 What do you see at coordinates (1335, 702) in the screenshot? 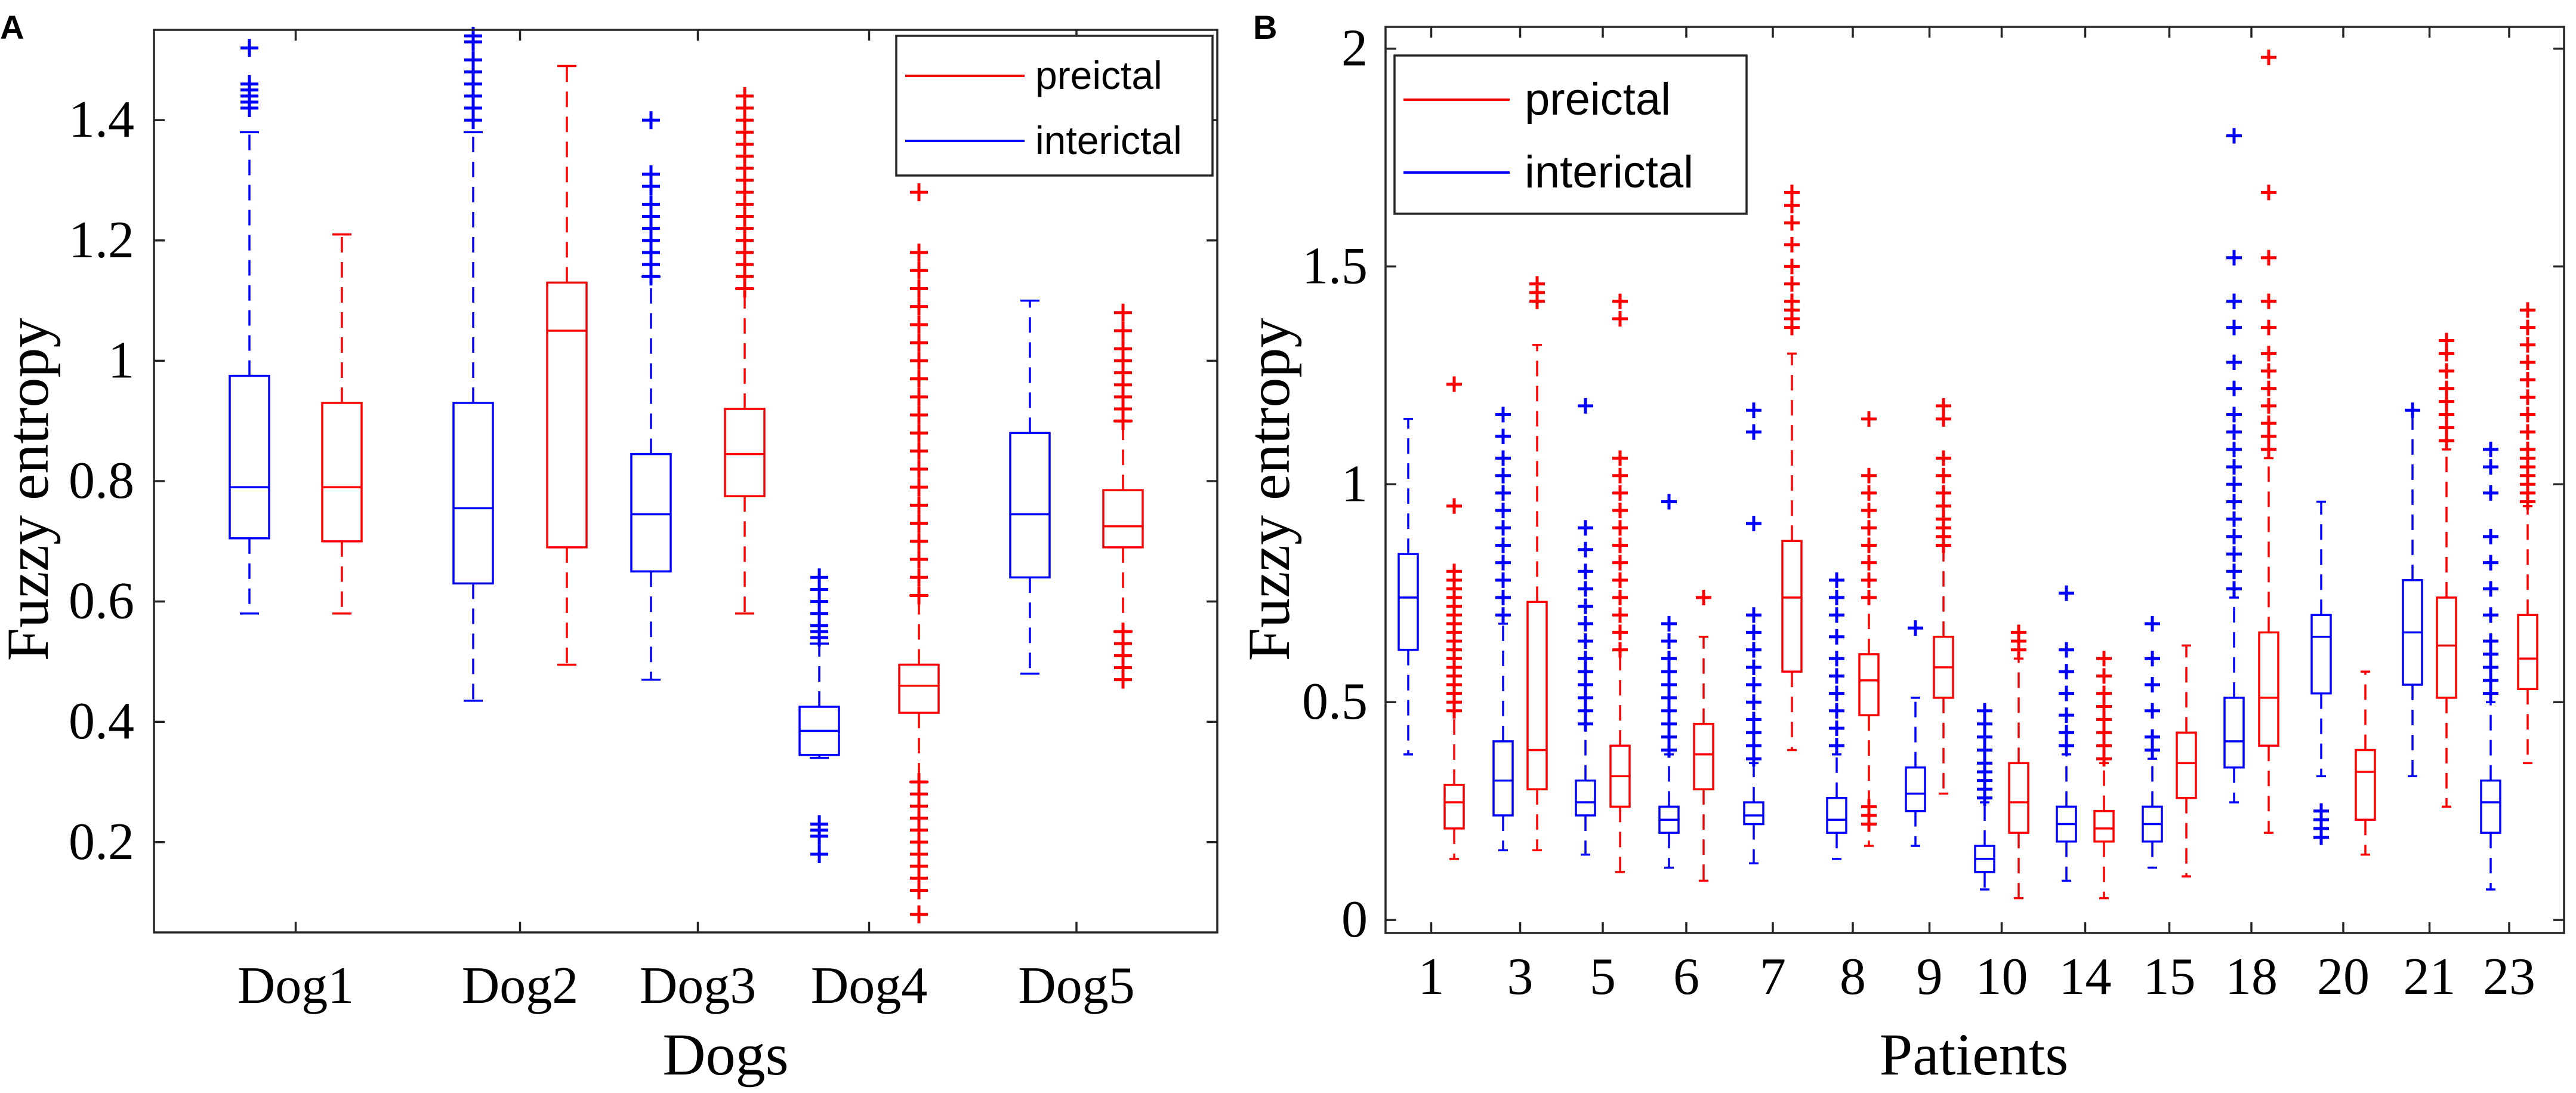
I see `y-tick-label: 0.5` at bounding box center [1335, 702].